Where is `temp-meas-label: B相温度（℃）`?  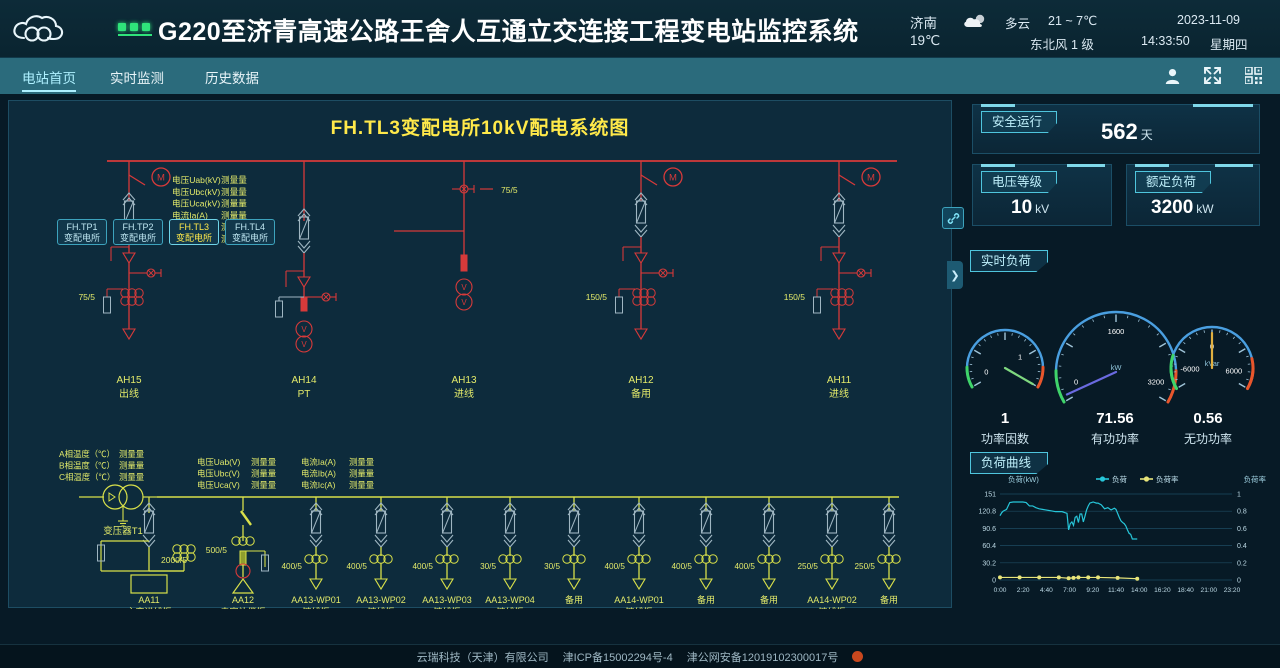 temp-meas-label: B相温度（℃） is located at coordinates (87, 466).